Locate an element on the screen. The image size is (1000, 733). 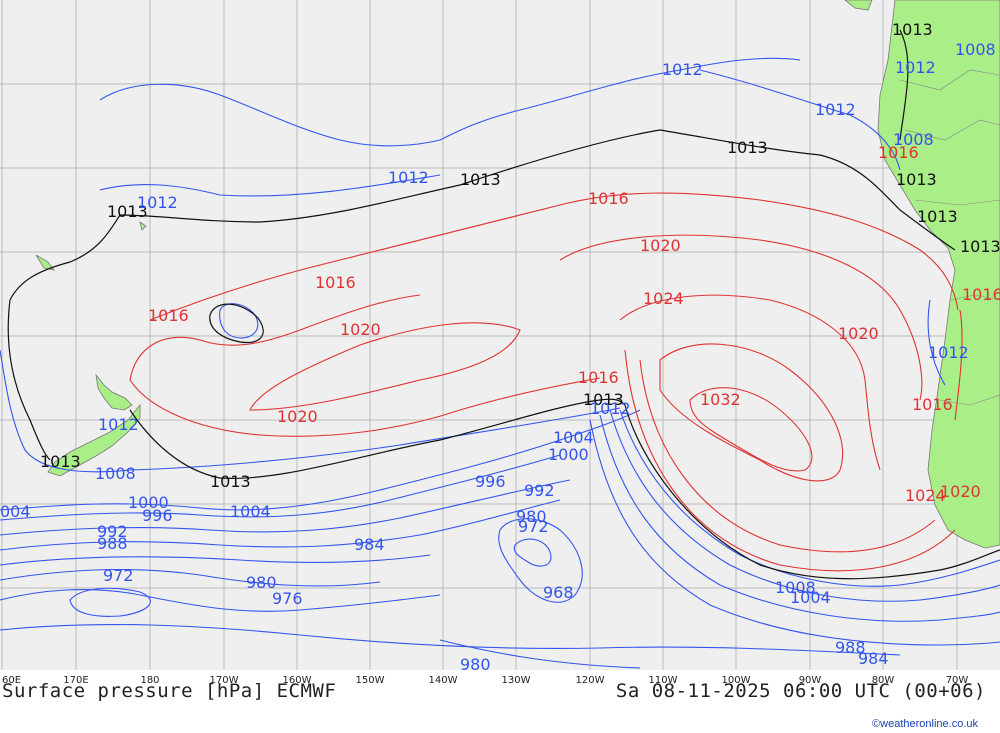
x-tick: 130W is located at coordinates (516, 680).